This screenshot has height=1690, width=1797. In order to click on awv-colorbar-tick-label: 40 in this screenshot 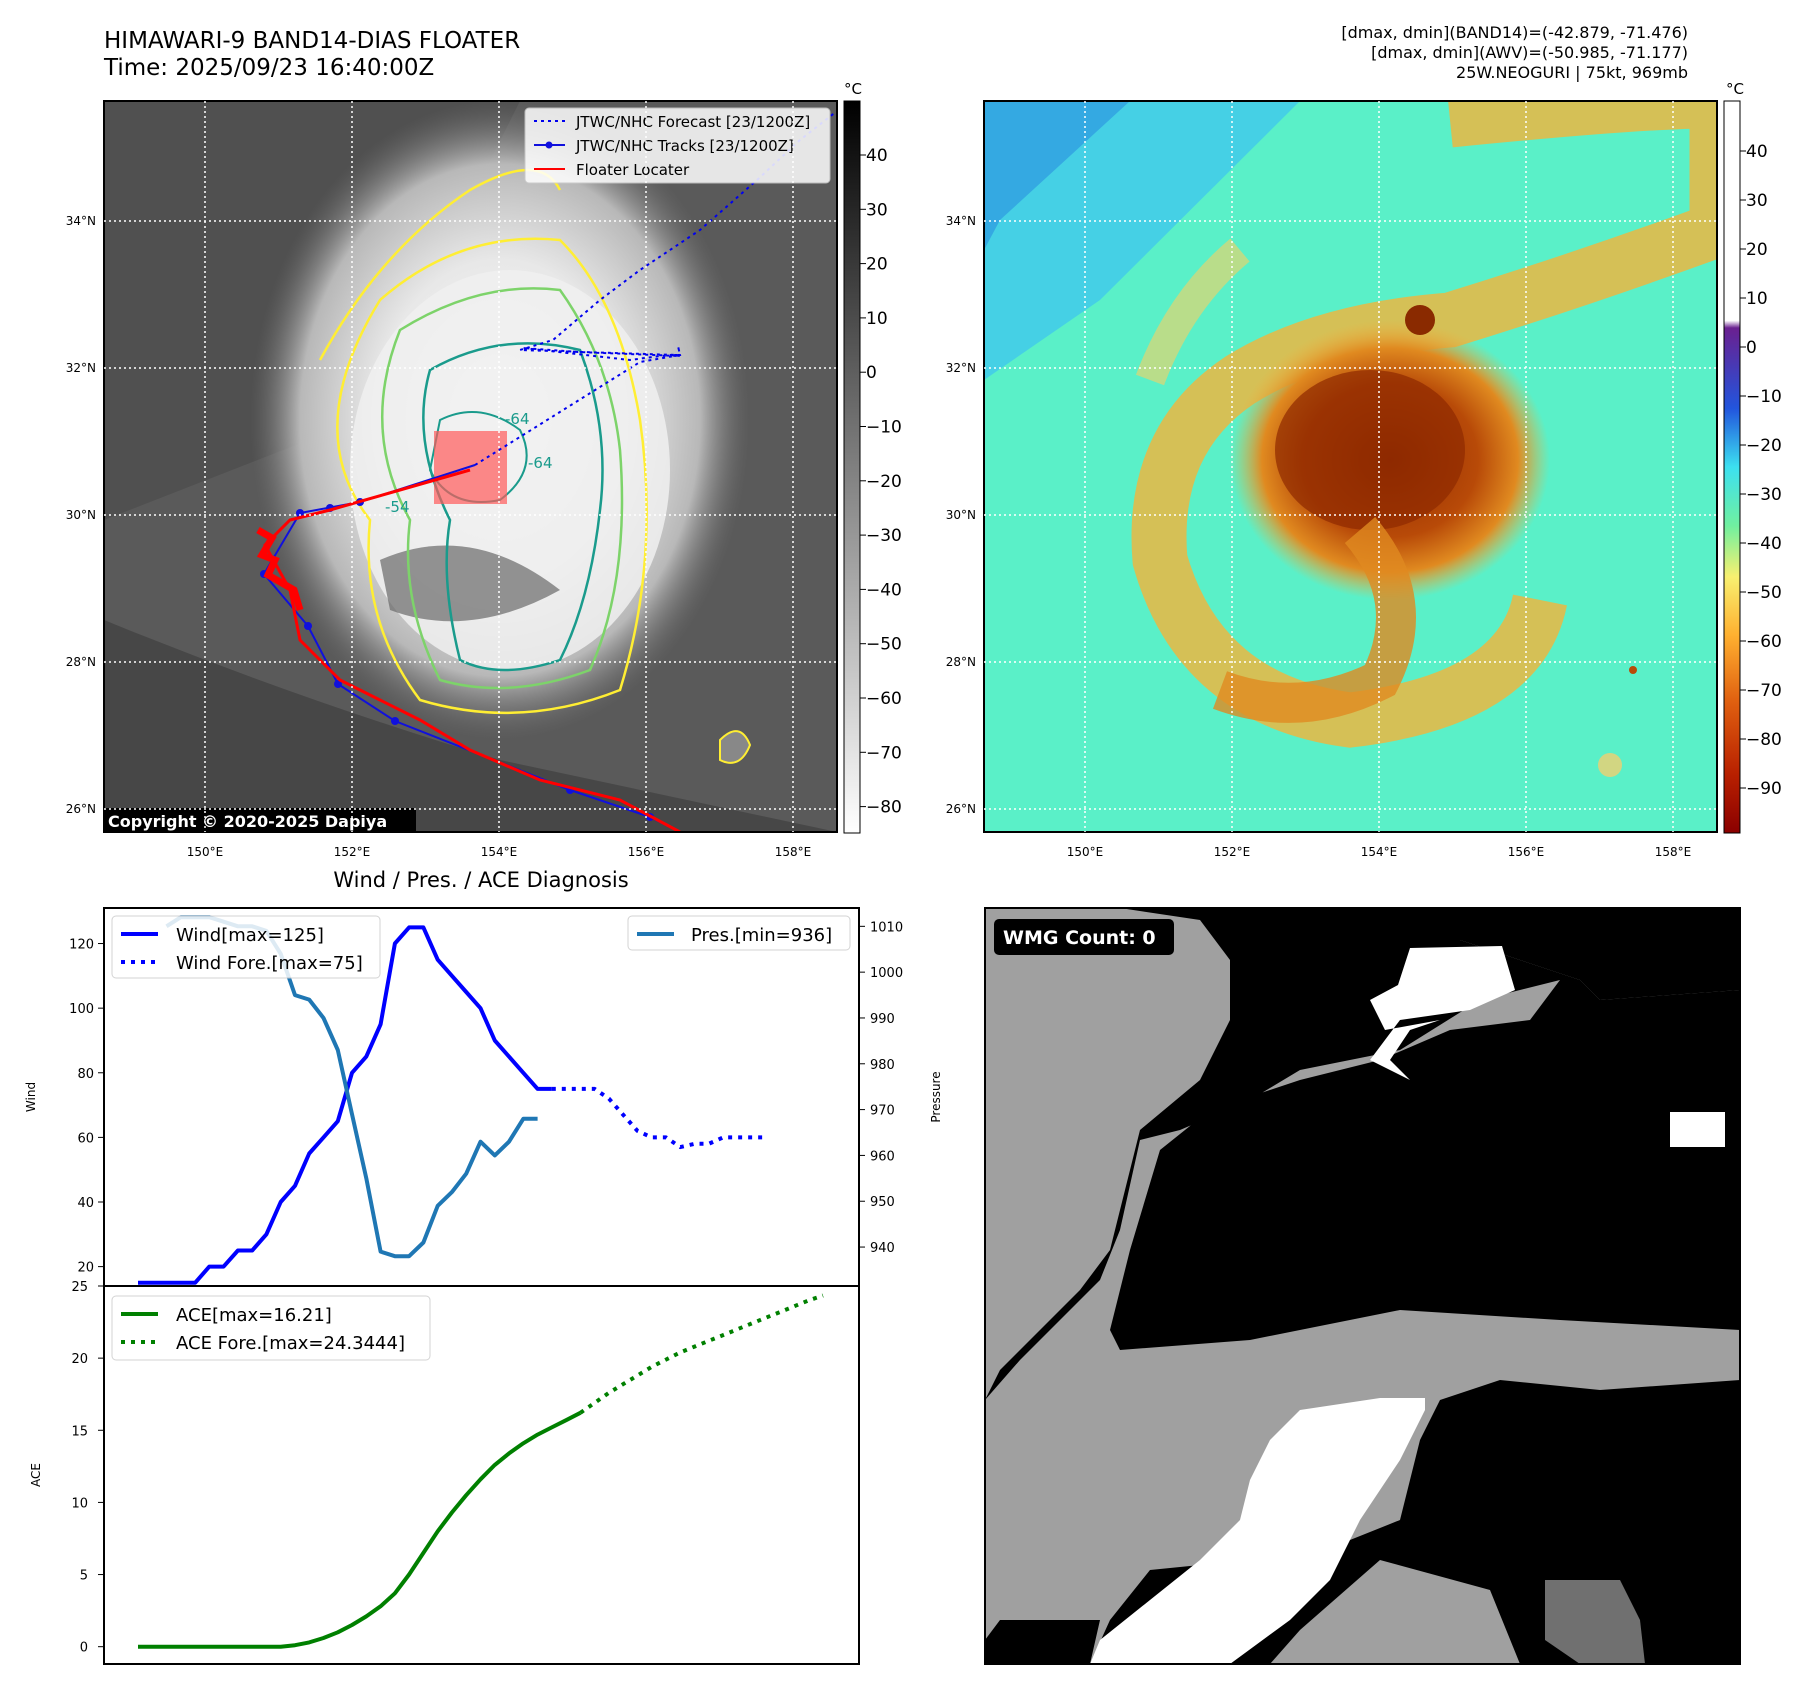, I will do `click(1757, 152)`.